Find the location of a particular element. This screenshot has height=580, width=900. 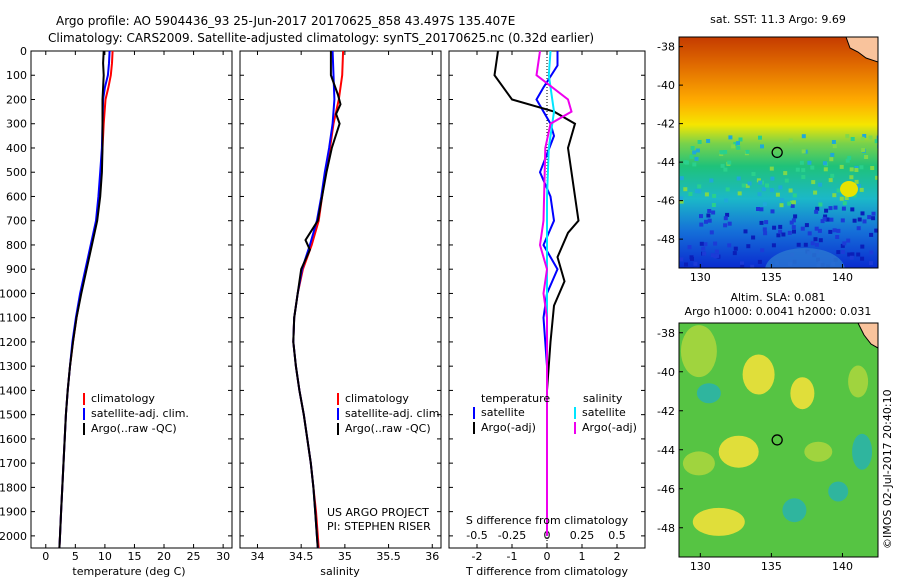

legend-label-climatology: climatology is located at coordinates (377, 398).